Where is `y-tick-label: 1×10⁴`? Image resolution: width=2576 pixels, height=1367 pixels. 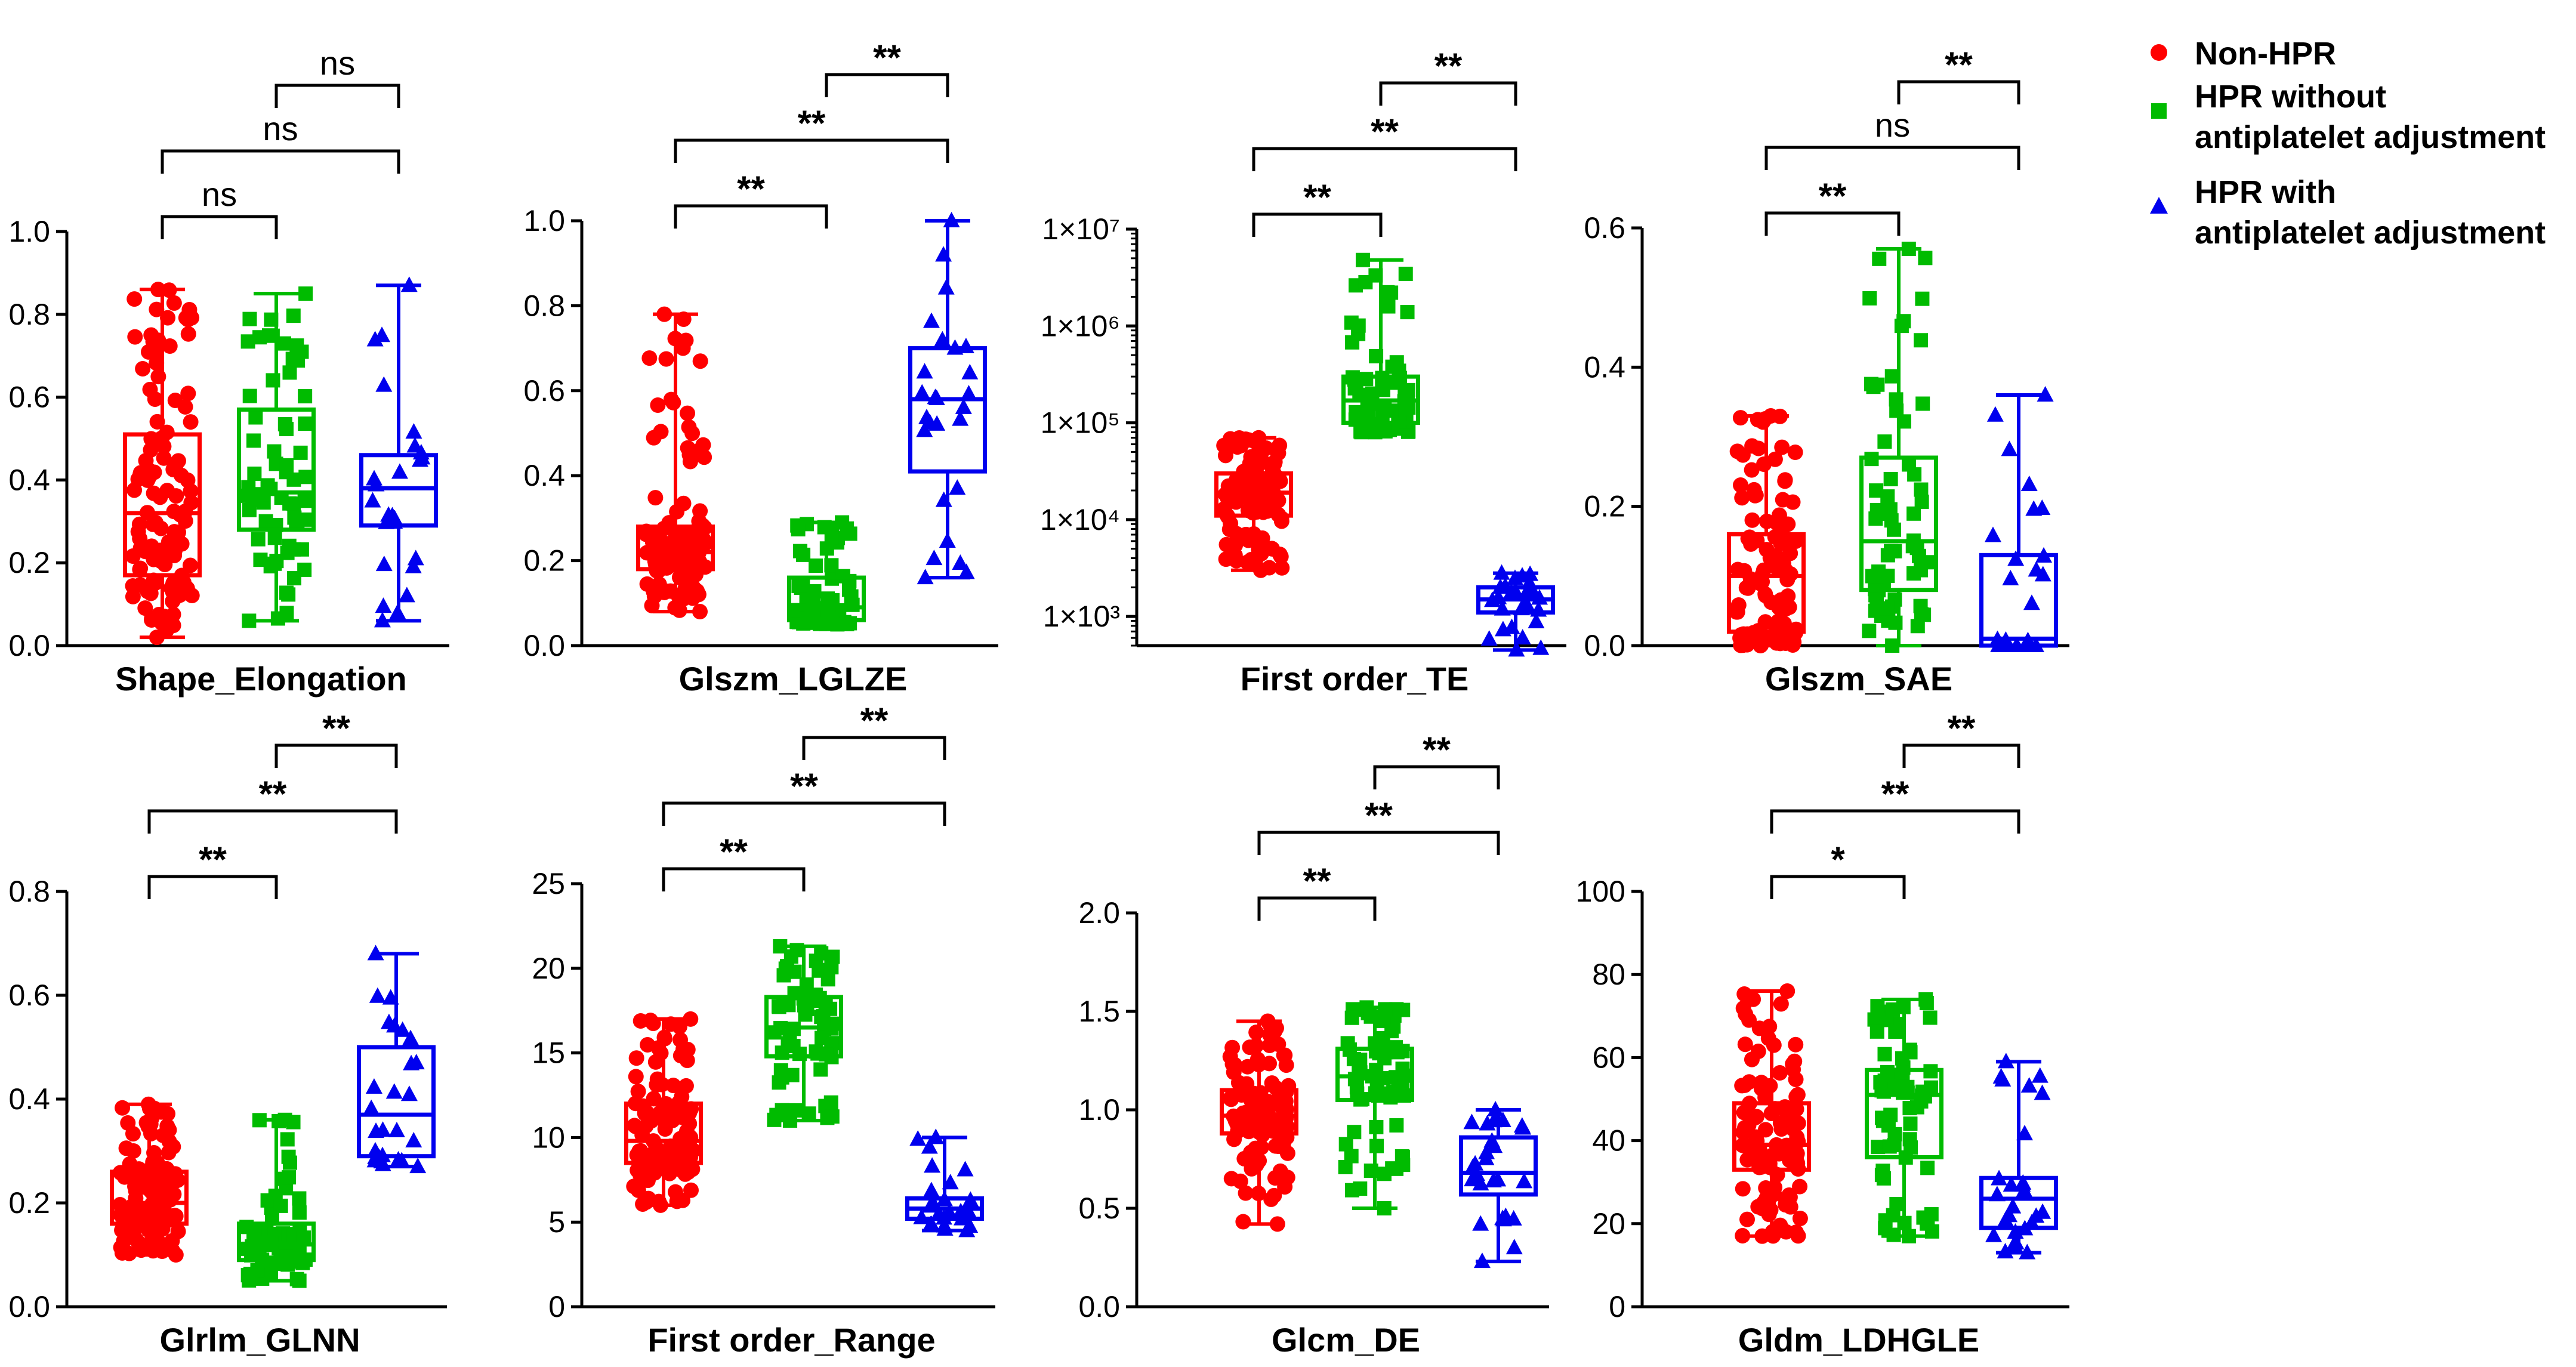 y-tick-label: 1×10⁴ is located at coordinates (1080, 519).